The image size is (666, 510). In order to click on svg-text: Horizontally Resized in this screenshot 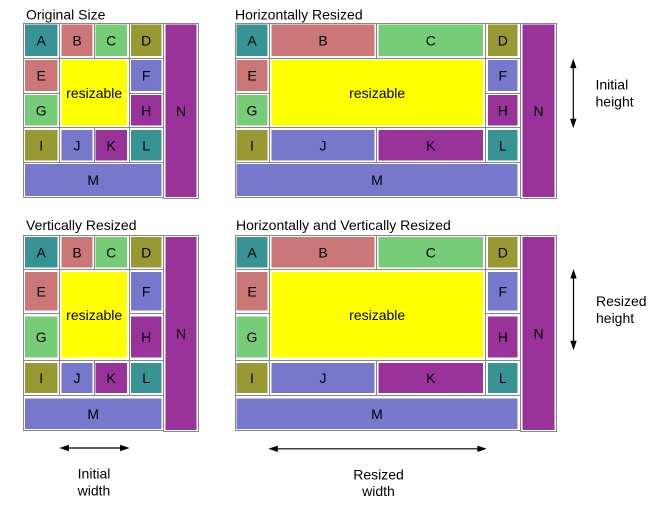, I will do `click(299, 15)`.